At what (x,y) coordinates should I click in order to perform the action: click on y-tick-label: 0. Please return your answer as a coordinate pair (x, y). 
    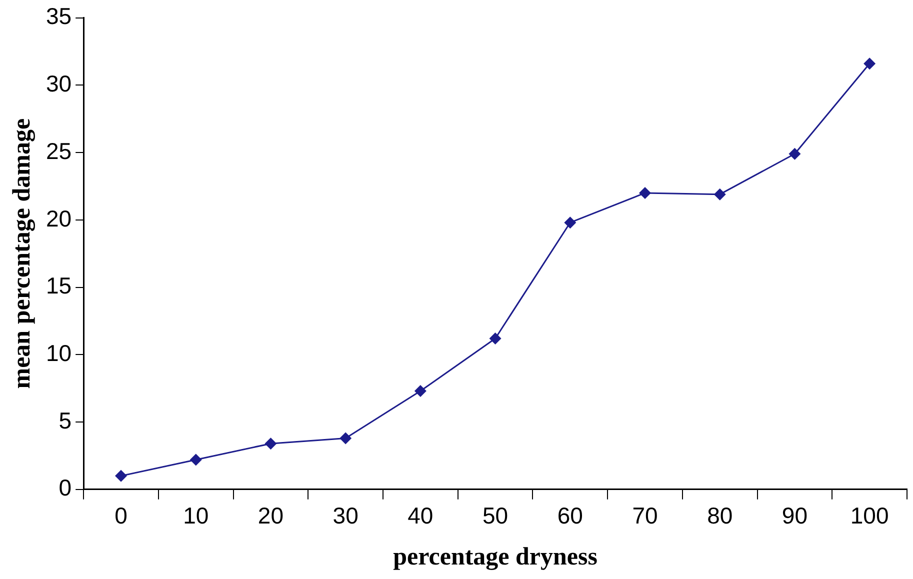
    Looking at the image, I should click on (65, 487).